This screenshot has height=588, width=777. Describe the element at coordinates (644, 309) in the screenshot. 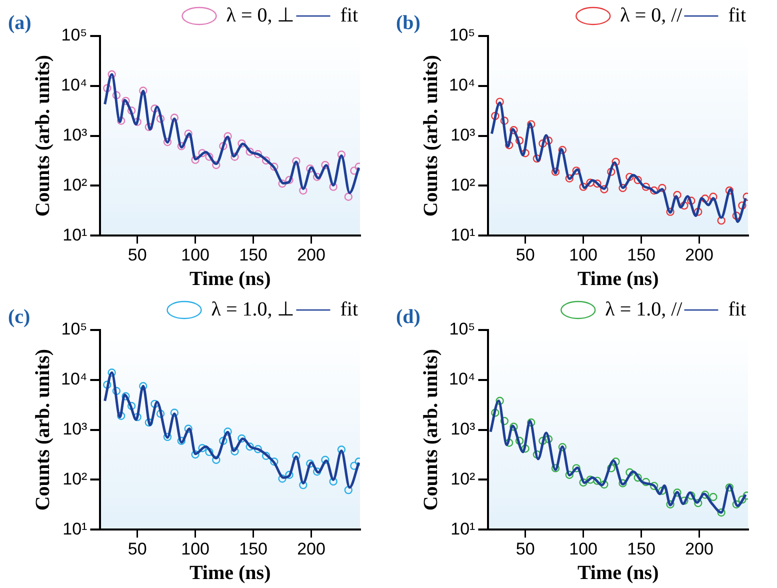

I see `legend-label: λ = 1.0, //` at that location.